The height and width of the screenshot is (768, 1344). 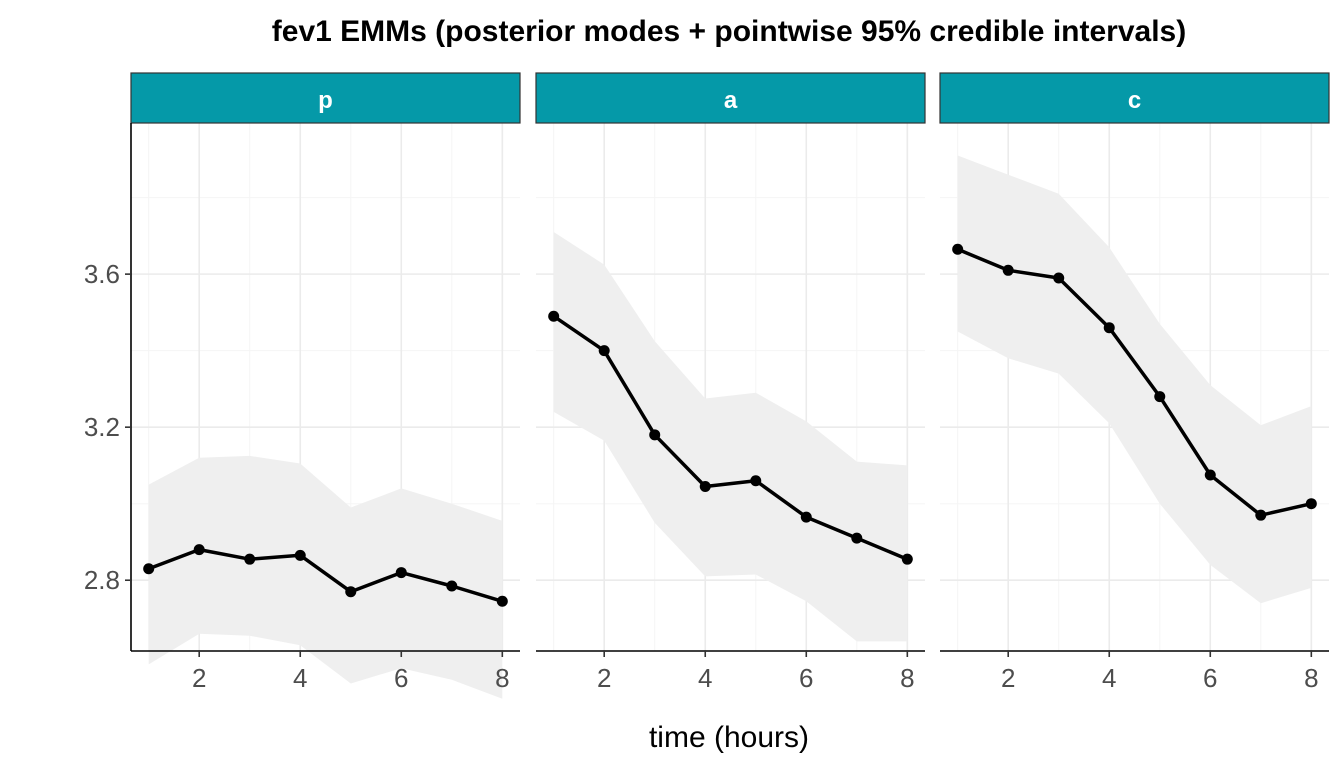 What do you see at coordinates (102, 427) in the screenshot?
I see `y-tick-label: 3.2` at bounding box center [102, 427].